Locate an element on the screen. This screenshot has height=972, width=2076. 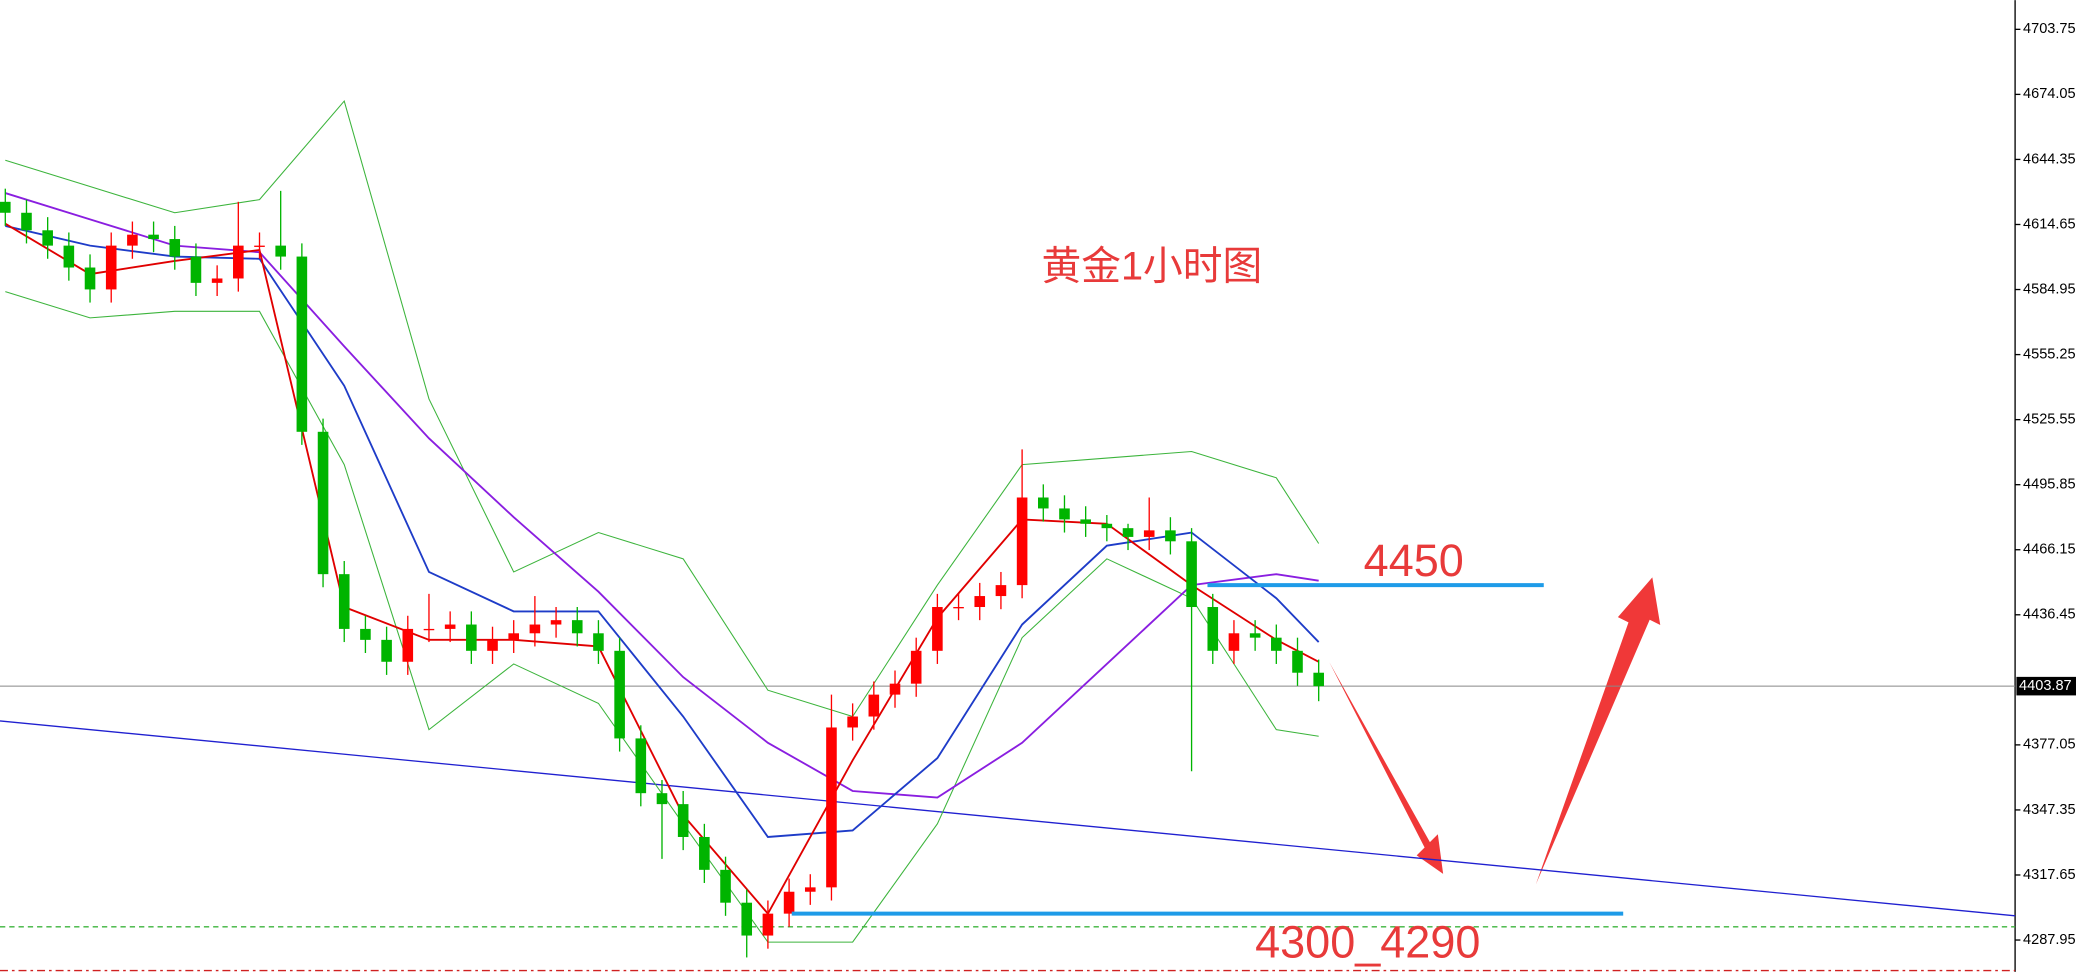
last-price-box is located at coordinates (2046, 686).